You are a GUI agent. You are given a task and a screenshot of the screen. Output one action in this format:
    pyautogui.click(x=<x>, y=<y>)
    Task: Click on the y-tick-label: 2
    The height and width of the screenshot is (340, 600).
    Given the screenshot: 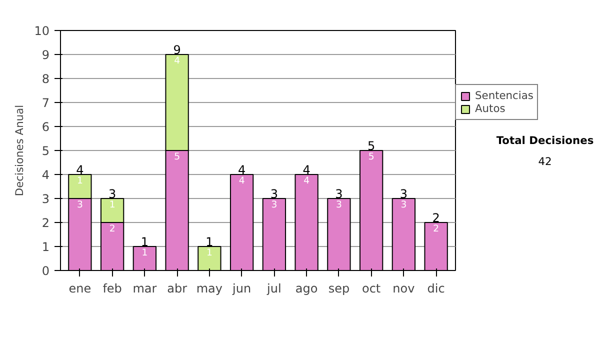 What is the action you would take?
    pyautogui.click(x=46, y=223)
    